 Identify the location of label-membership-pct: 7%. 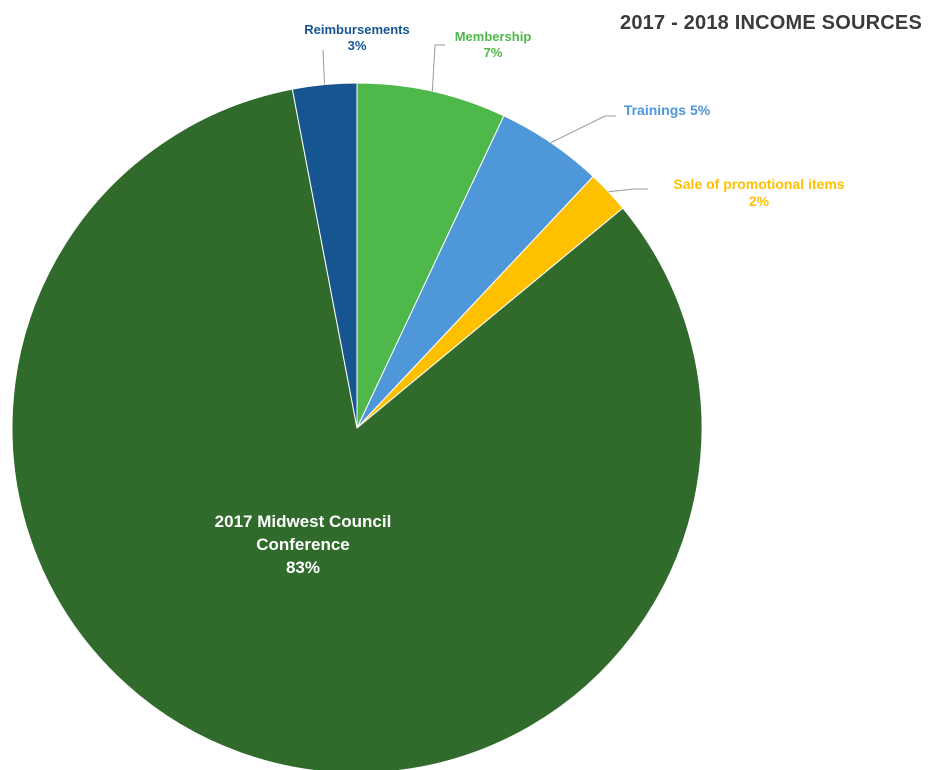
(493, 52).